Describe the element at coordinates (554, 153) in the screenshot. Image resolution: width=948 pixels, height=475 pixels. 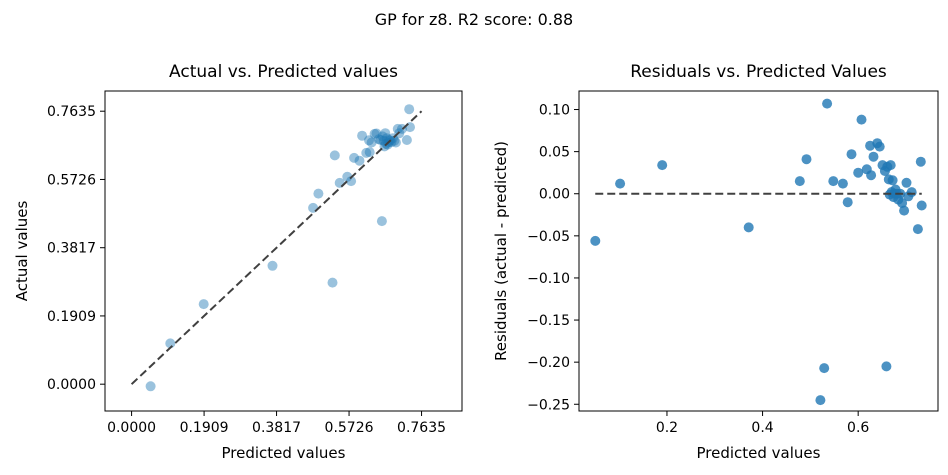
I see `y-tick-label: 0.05` at that location.